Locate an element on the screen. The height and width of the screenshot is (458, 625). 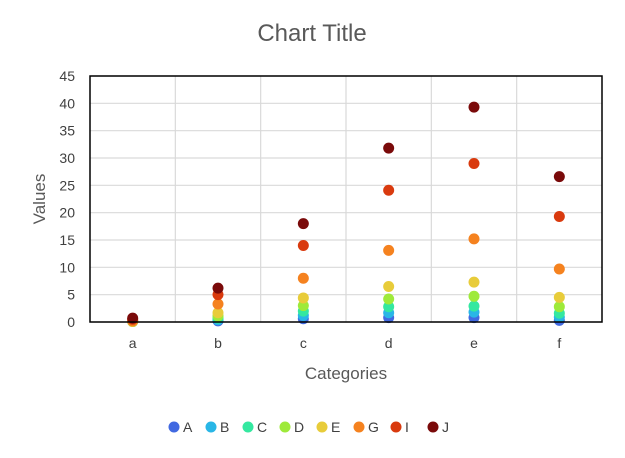
legend-label-D: D is located at coordinates (299, 427).